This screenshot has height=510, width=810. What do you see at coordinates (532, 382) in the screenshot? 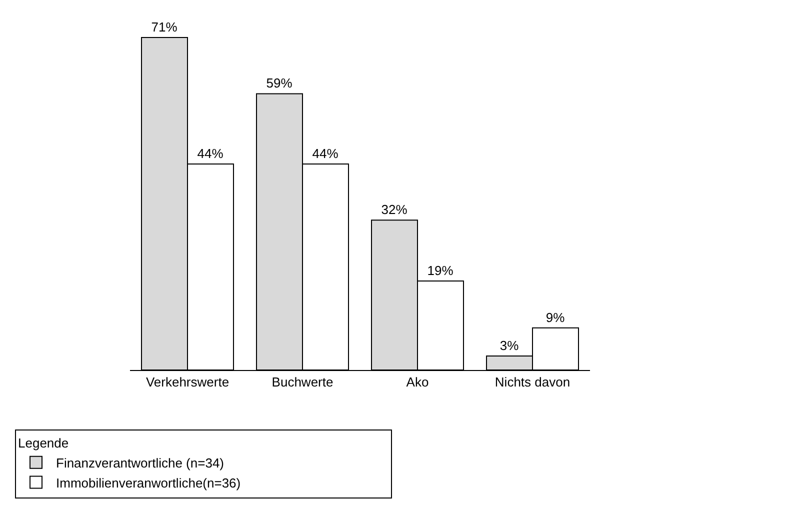
I see `x-tick-label: Nichts davon` at bounding box center [532, 382].